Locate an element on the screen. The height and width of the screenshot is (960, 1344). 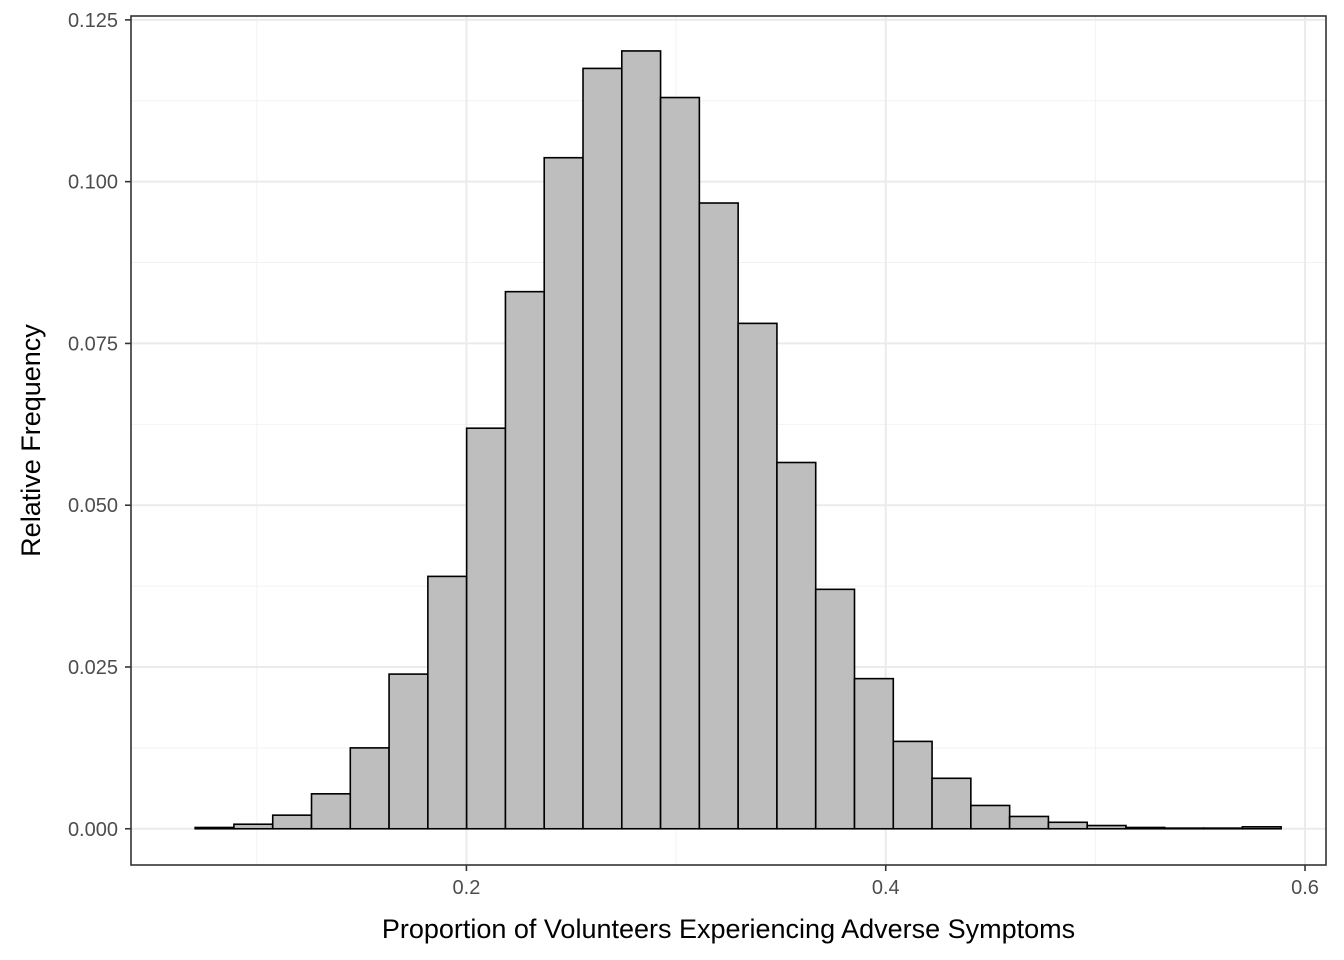
y-tick-label: 0.050 is located at coordinates (93, 506).